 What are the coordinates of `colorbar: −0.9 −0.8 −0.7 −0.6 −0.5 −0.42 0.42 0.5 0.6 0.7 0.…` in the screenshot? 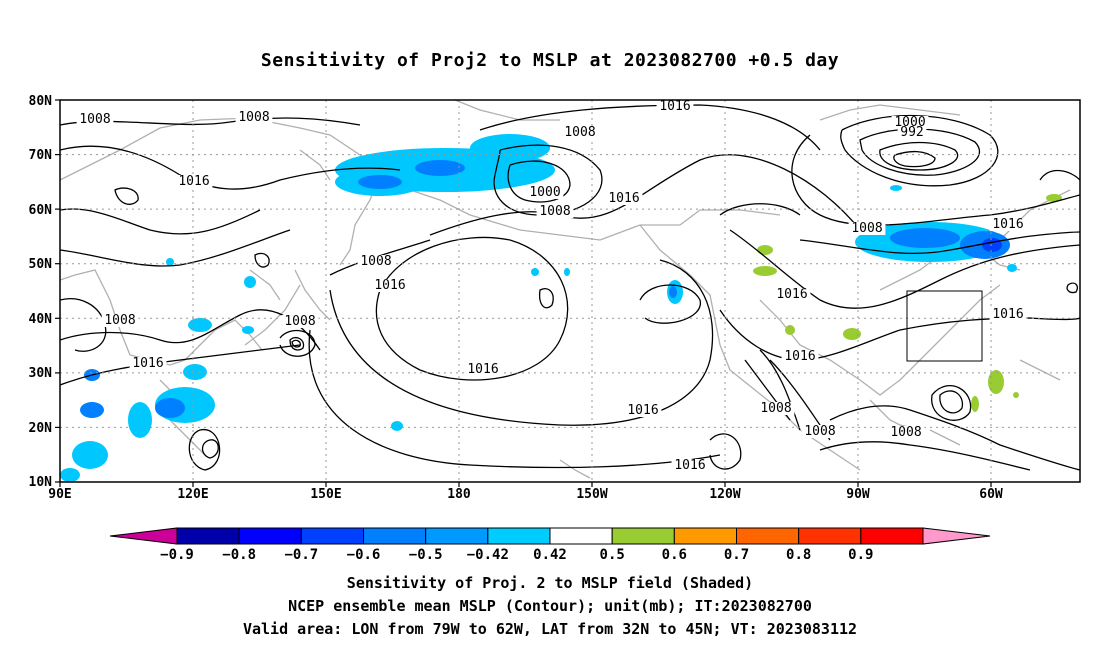 It's located at (550, 545).